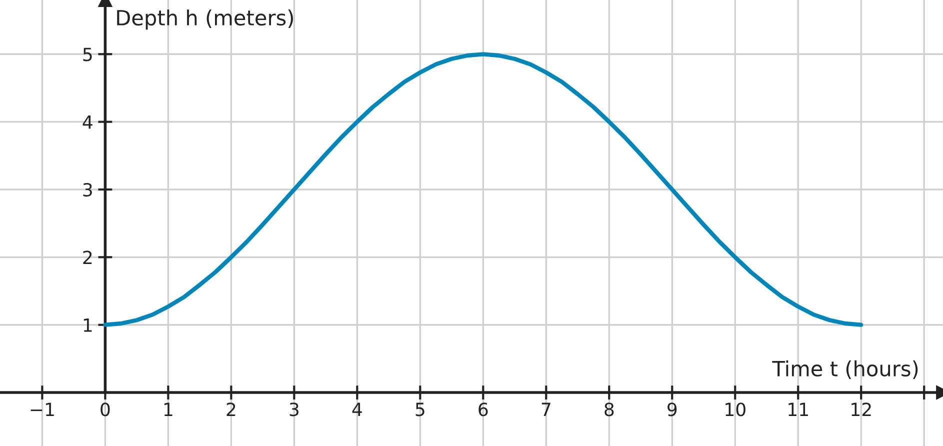 This screenshot has width=943, height=446. What do you see at coordinates (357, 409) in the screenshot?
I see `x-tick-label: 4` at bounding box center [357, 409].